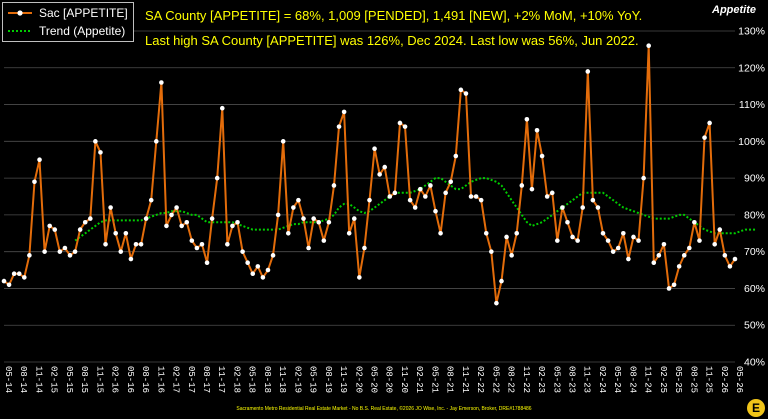  Describe the element at coordinates (82, 31) in the screenshot. I see `legend-label-trend: Trend (Appetite)` at that location.